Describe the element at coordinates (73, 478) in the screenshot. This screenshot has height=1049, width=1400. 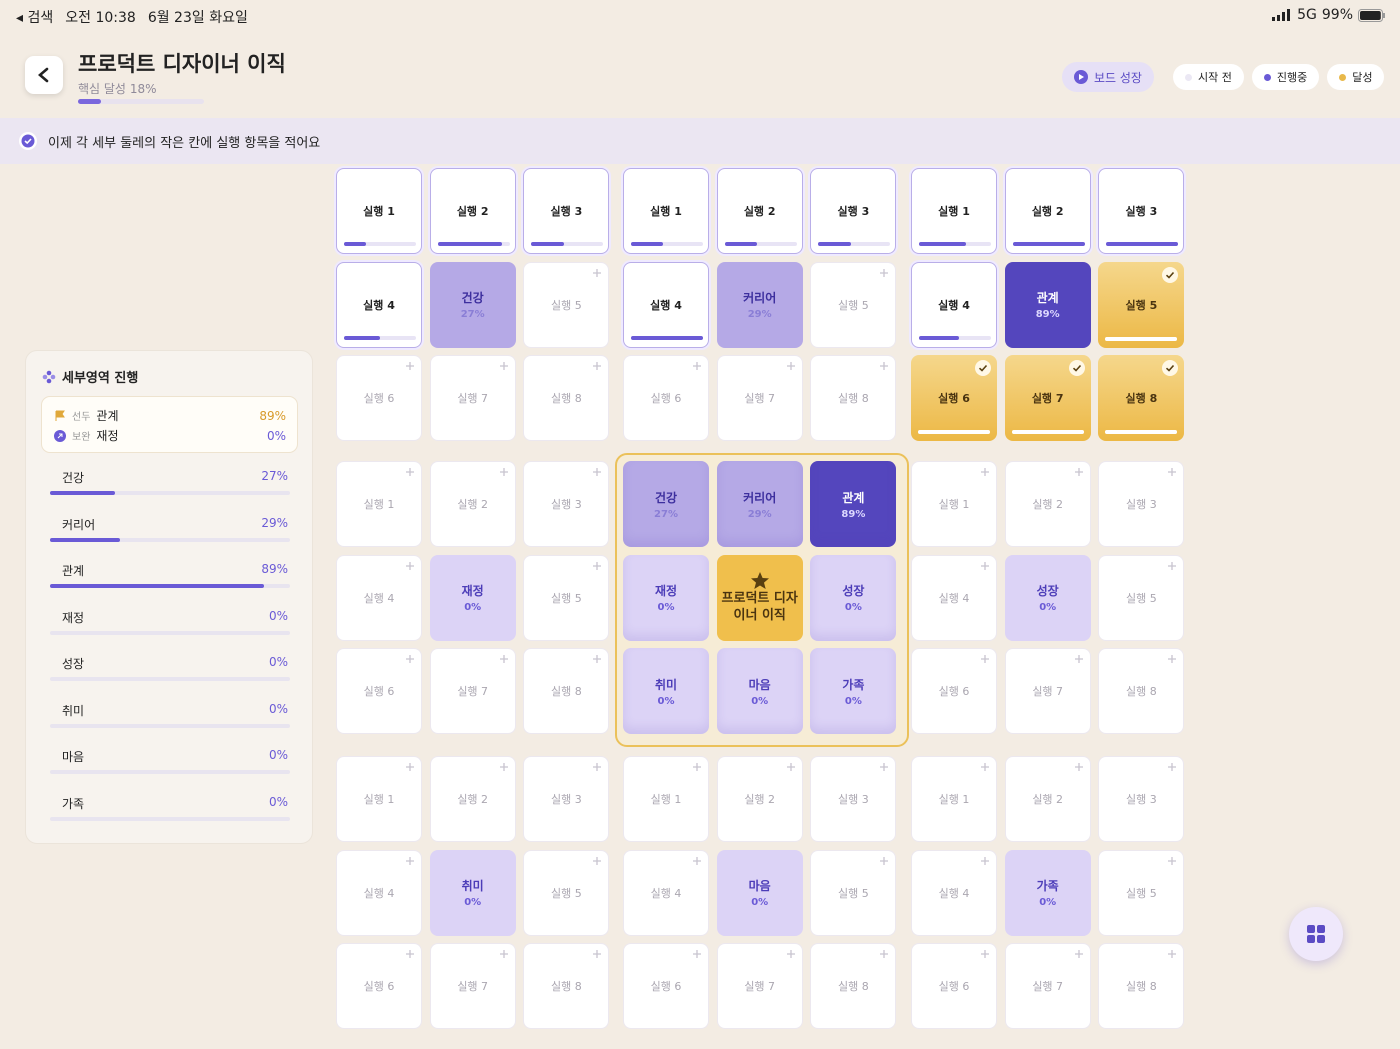
I see `goal-name: 건강` at that location.